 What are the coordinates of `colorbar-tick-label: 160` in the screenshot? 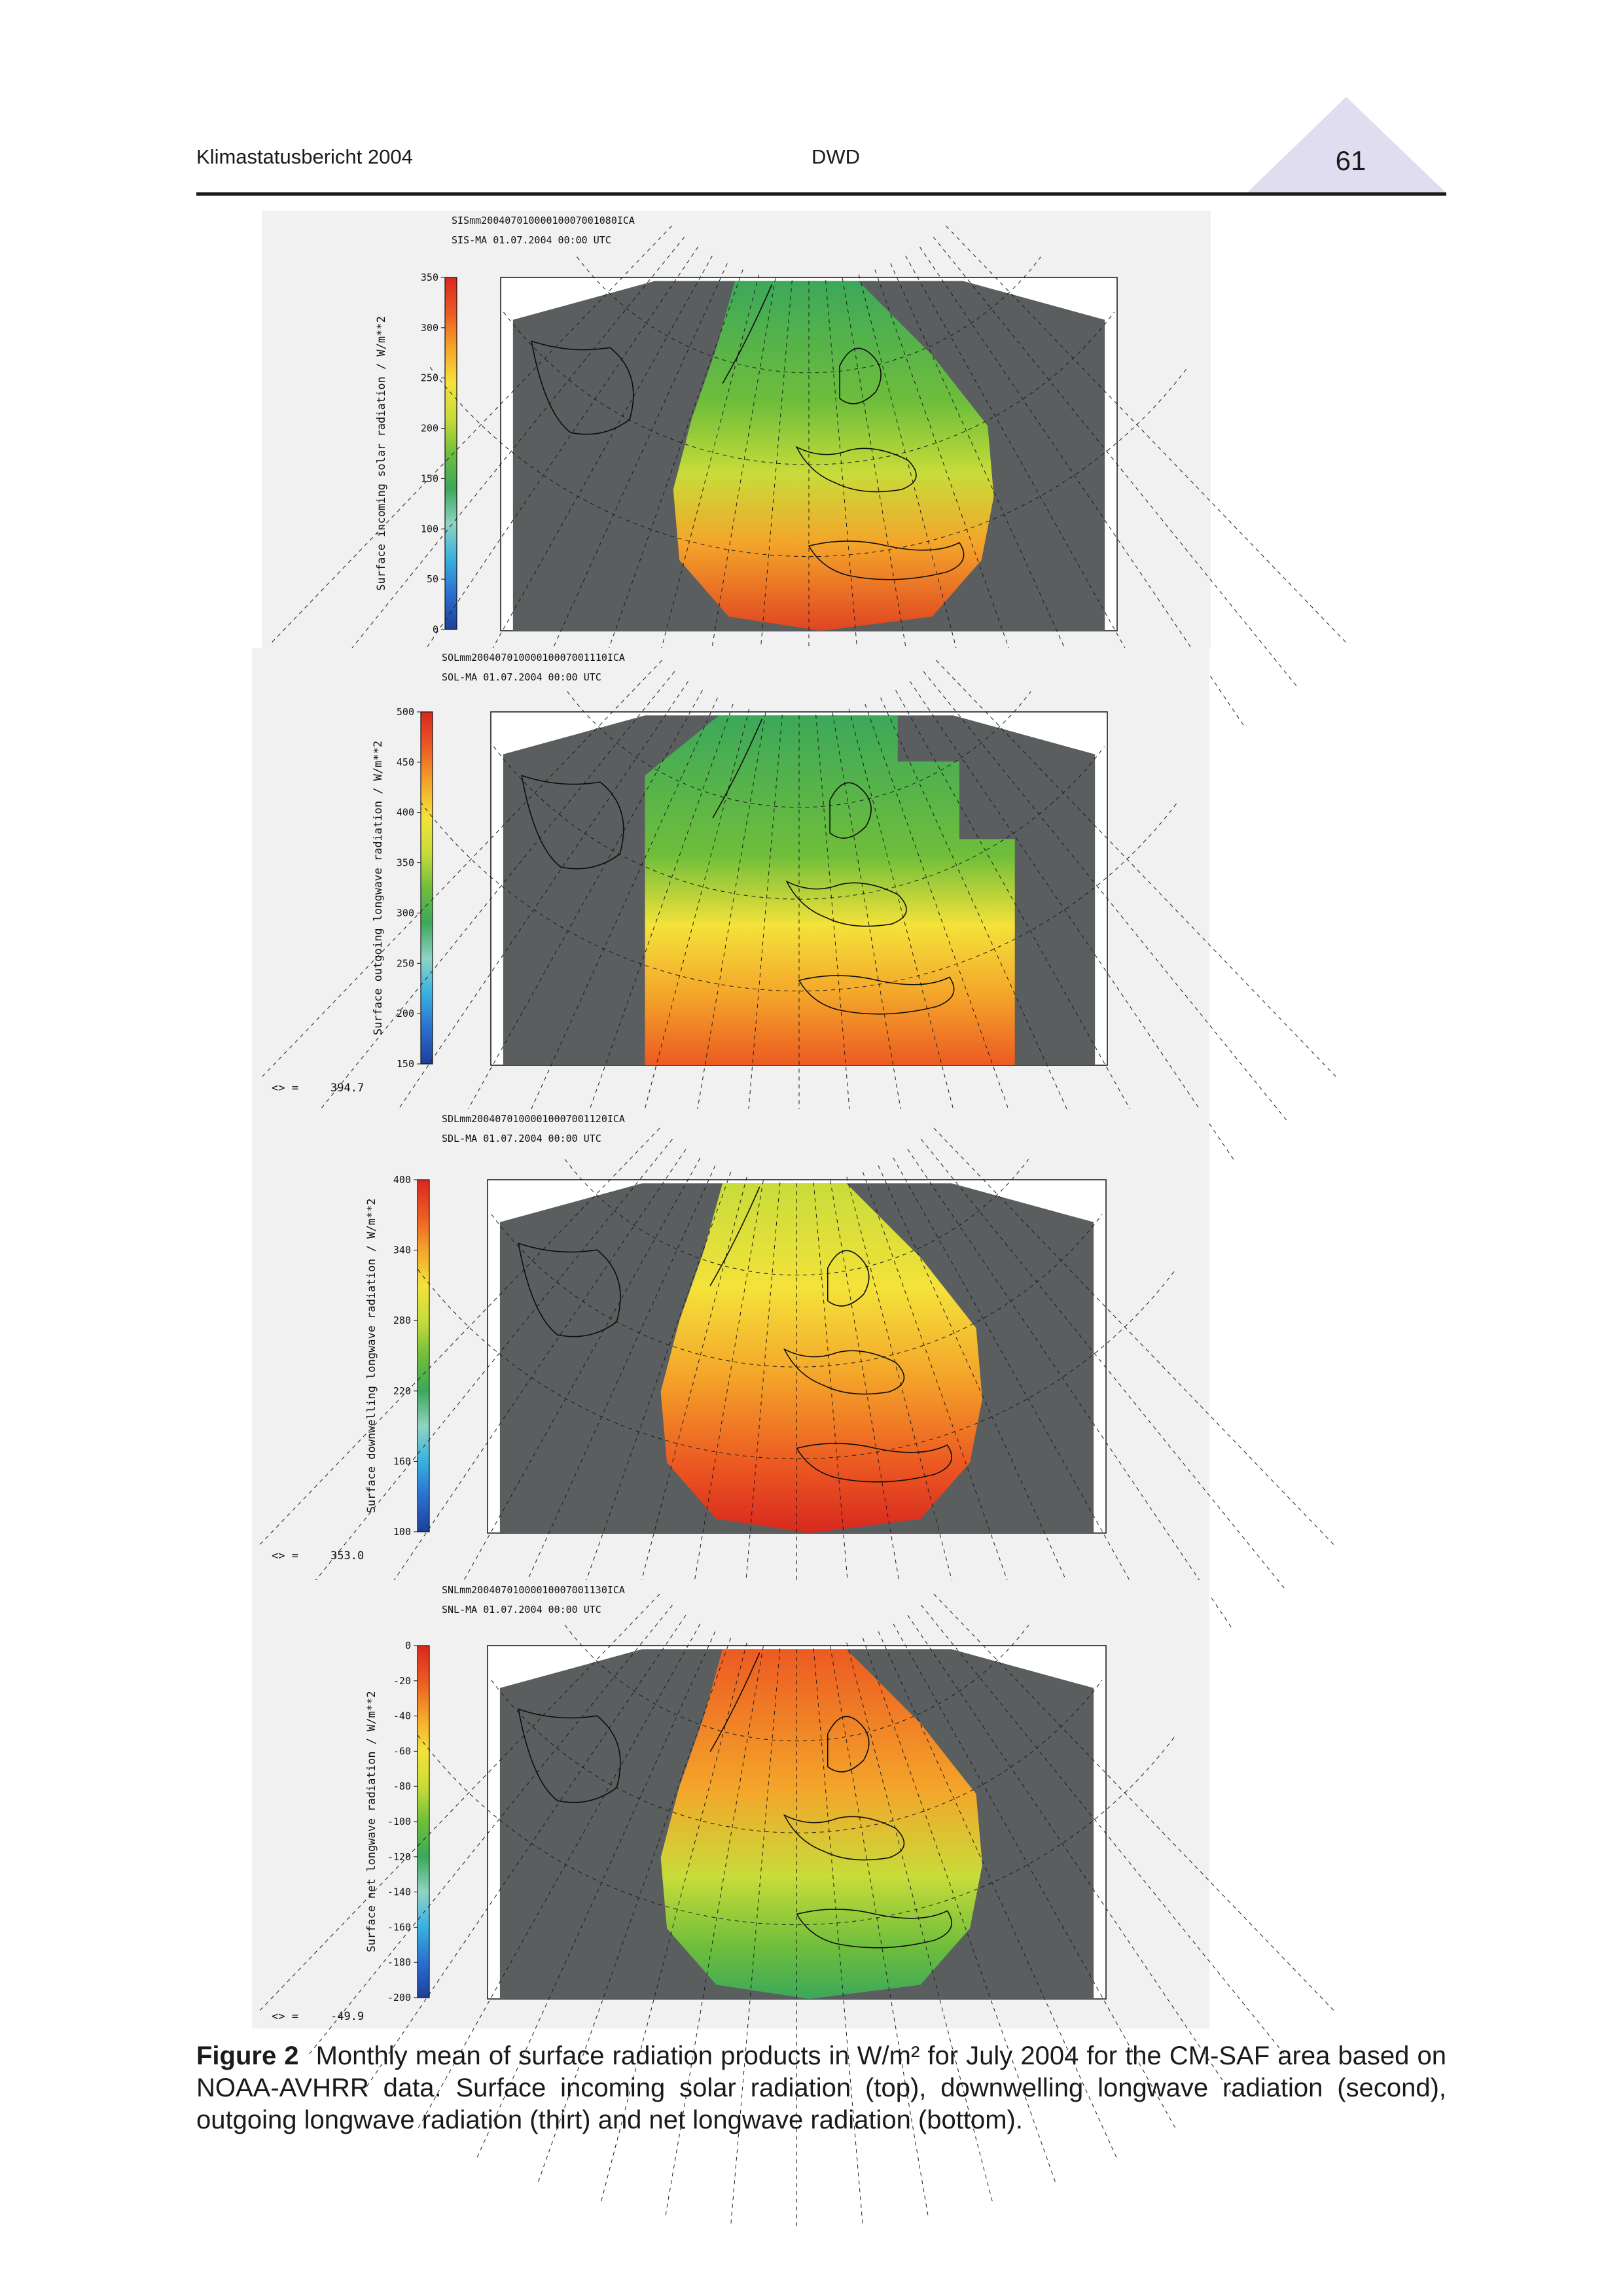 It's located at (402, 1461).